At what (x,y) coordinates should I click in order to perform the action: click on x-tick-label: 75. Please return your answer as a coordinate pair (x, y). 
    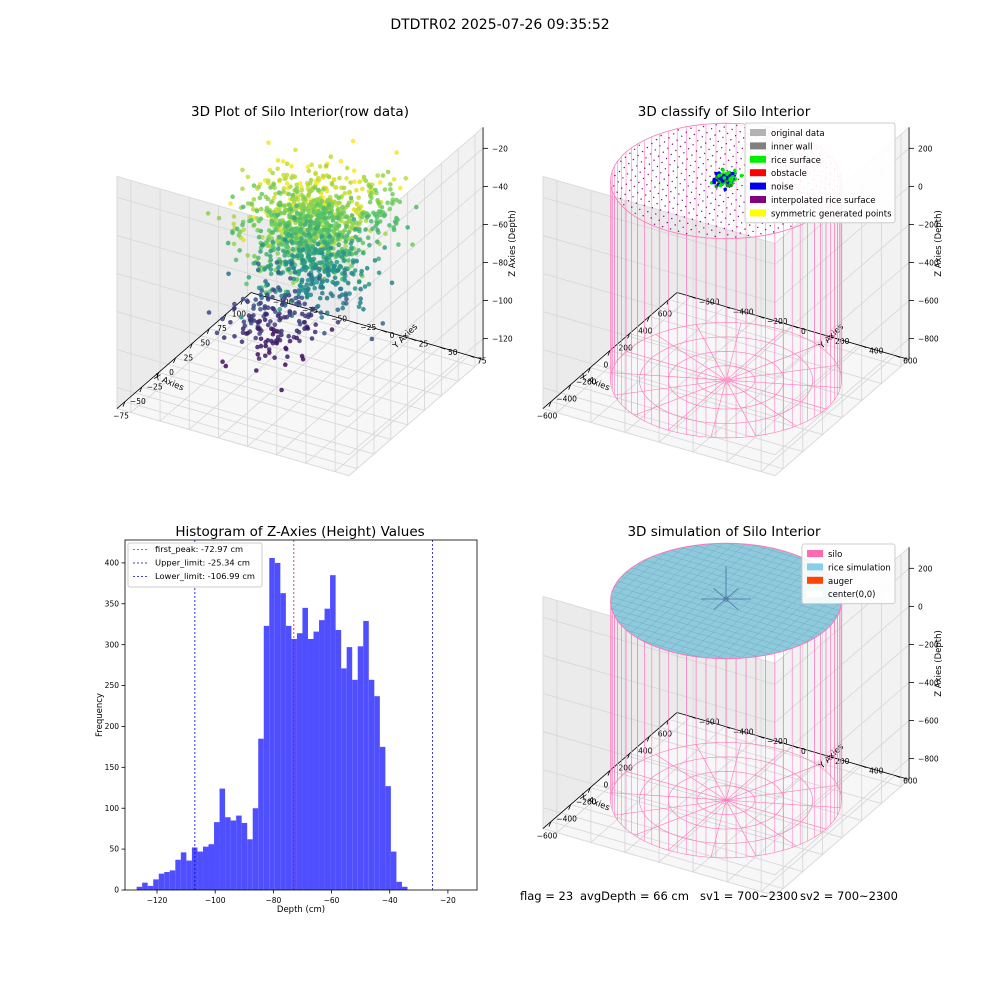
    Looking at the image, I should click on (222, 328).